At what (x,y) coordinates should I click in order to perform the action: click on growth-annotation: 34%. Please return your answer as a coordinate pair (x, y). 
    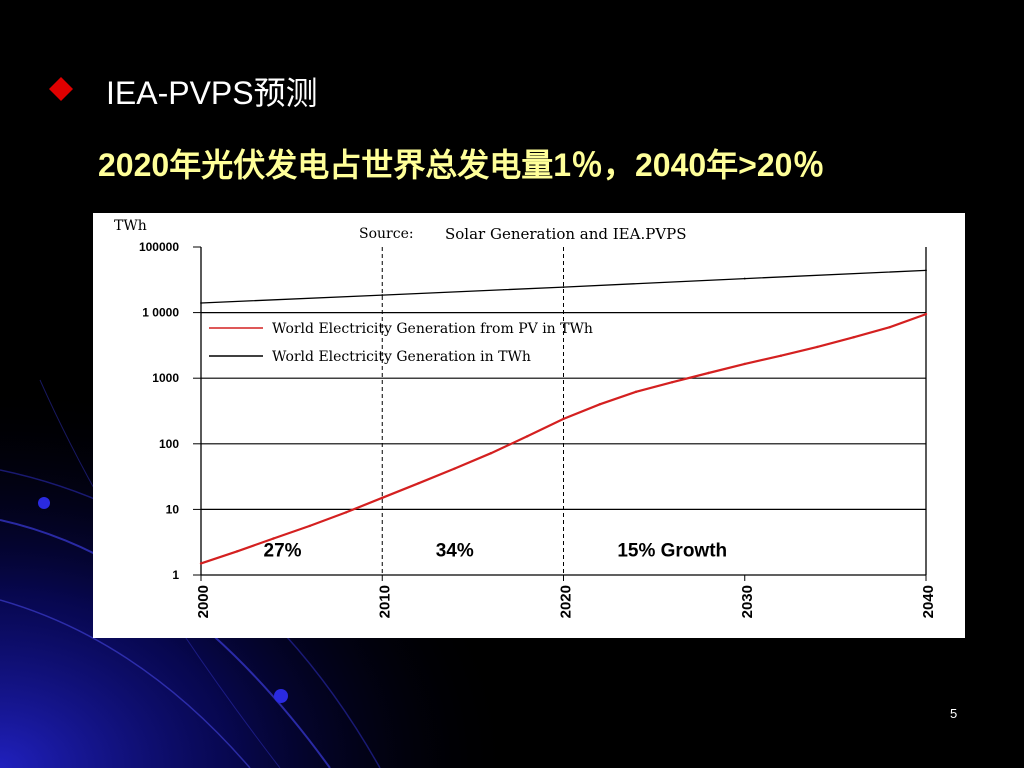
    Looking at the image, I should click on (455, 551).